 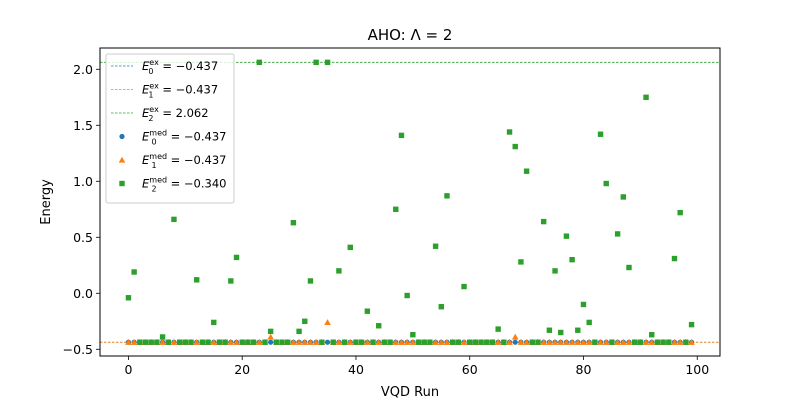 What do you see at coordinates (122, 136) in the screenshot?
I see `legend-marker-swatch` at bounding box center [122, 136].